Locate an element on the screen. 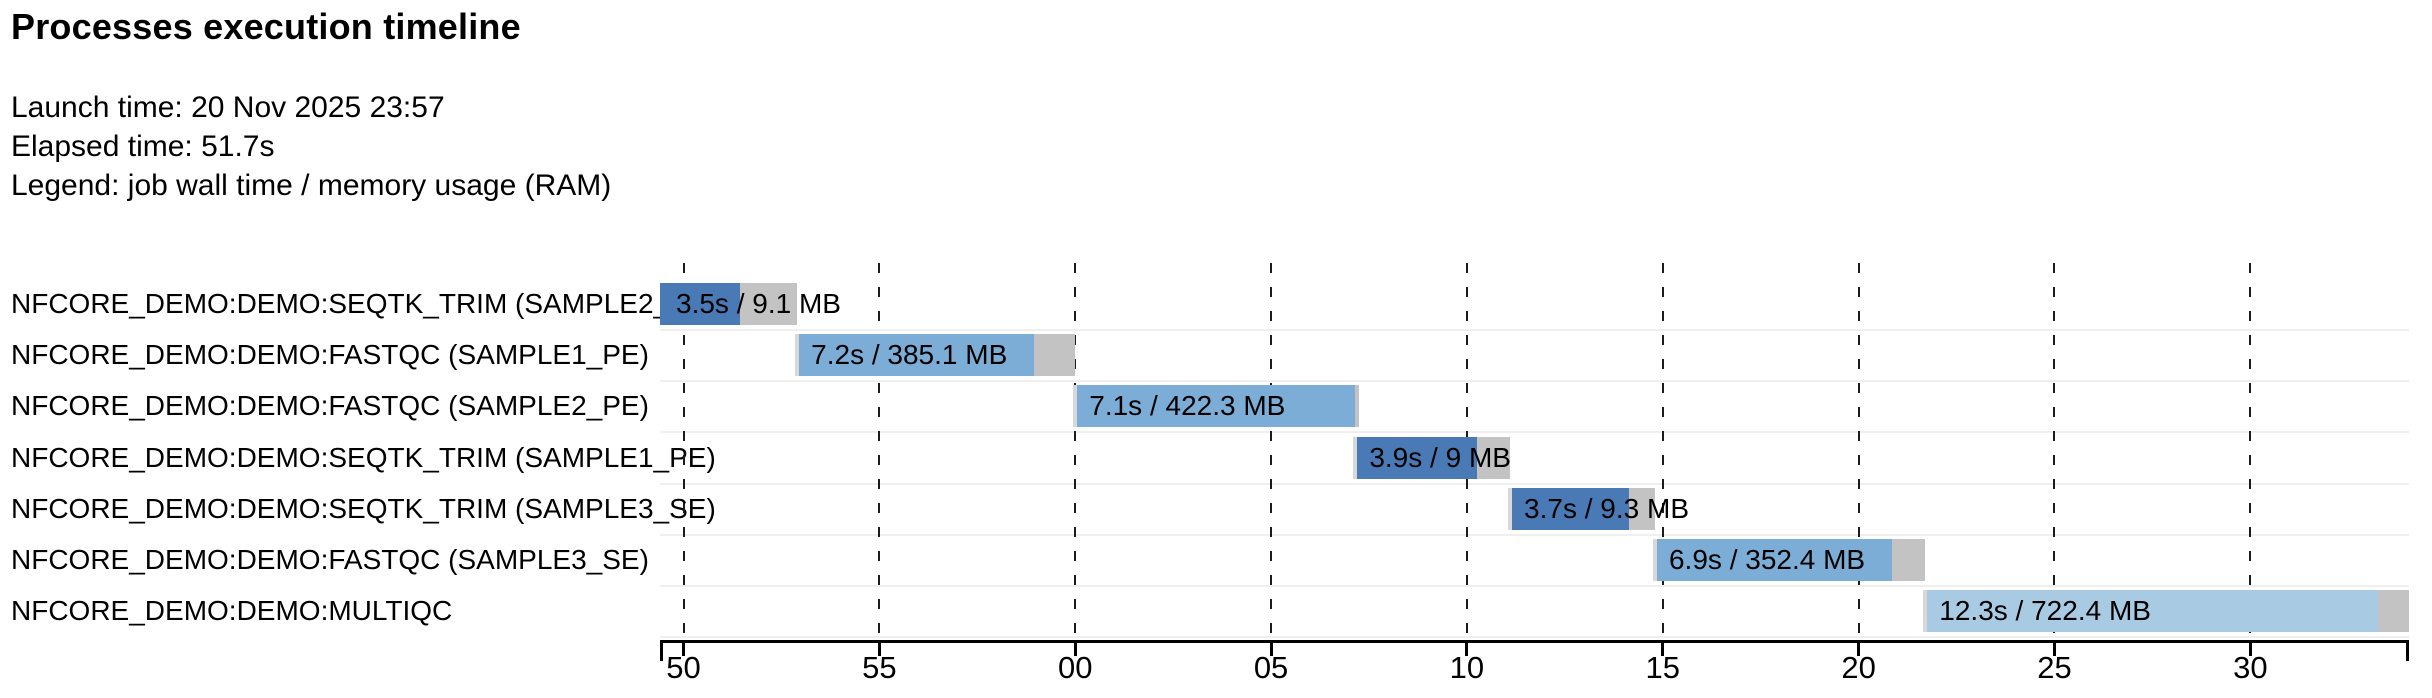 Image resolution: width=2432 pixels, height=698 pixels. process-label: NFCORE_DEMO:DEMO:SEQTK_TRIM (SAMPLE1_PE) is located at coordinates (363, 457).